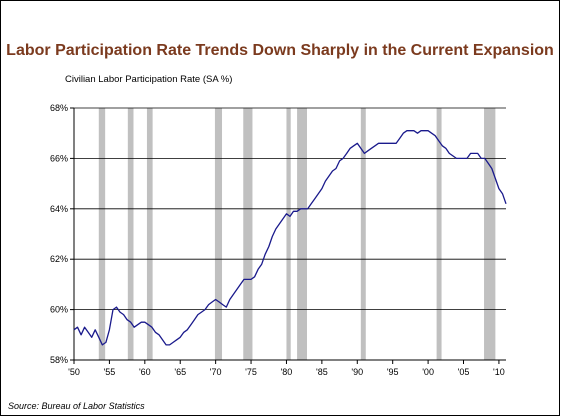 The height and width of the screenshot is (419, 562). Describe the element at coordinates (145, 372) in the screenshot. I see `x-tick-label: '60` at that location.